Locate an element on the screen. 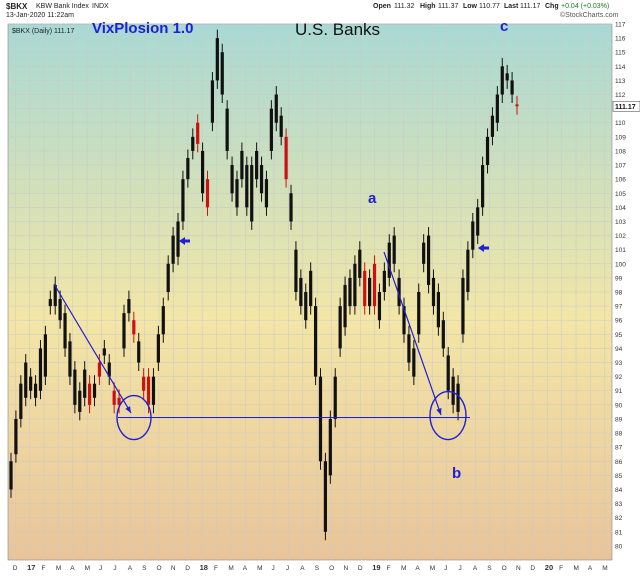 The height and width of the screenshot is (576, 640). trend-arrow-left-head is located at coordinates (128, 409).